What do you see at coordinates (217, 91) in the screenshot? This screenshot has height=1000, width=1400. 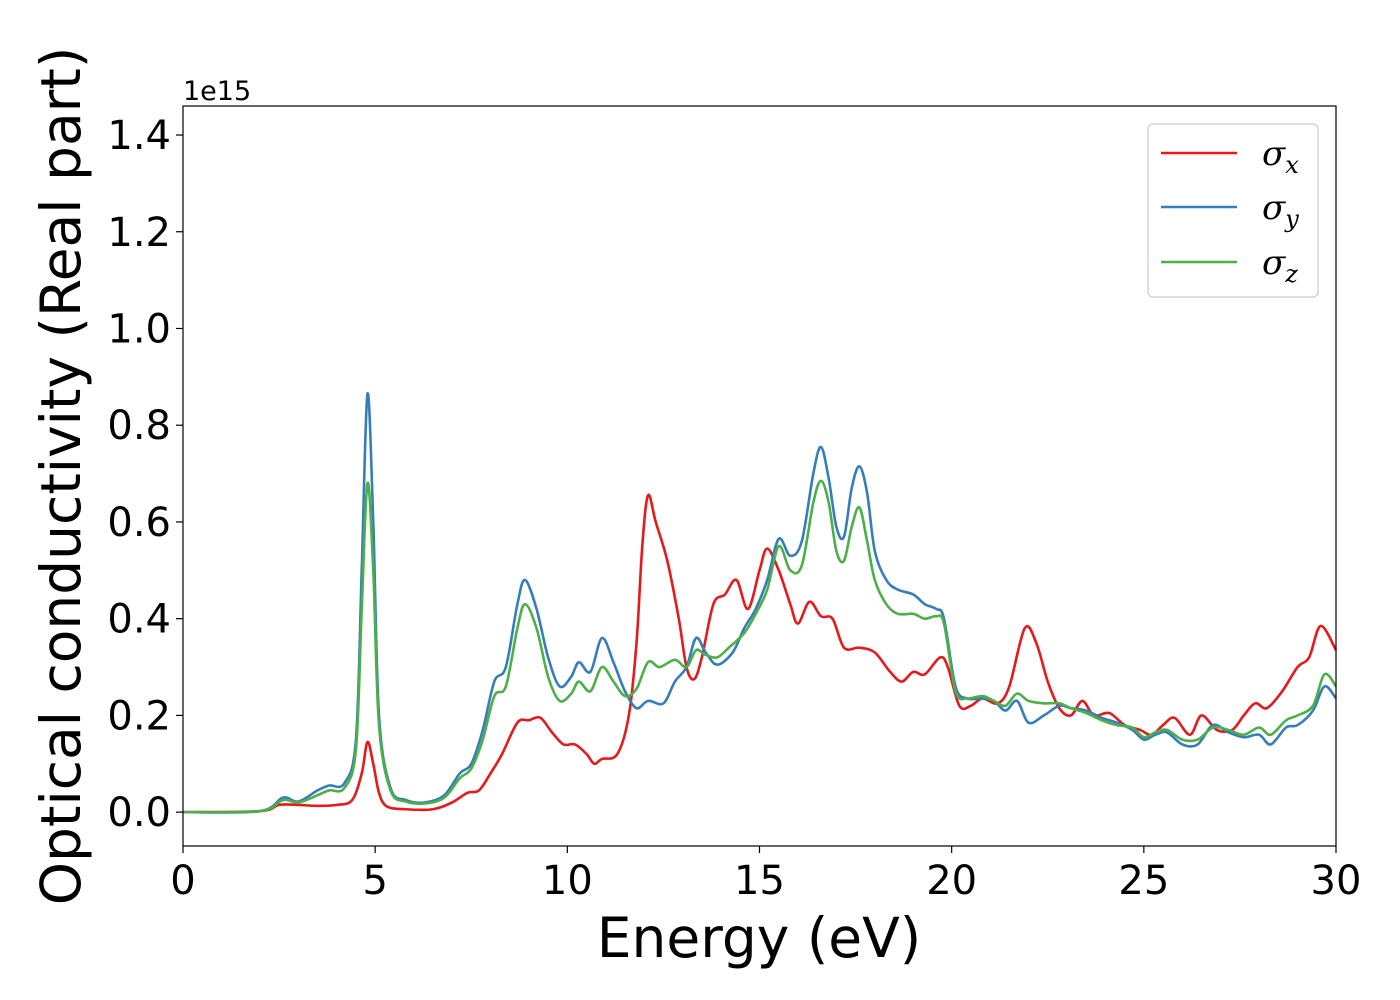 I see `y-offset-label: 1e15` at bounding box center [217, 91].